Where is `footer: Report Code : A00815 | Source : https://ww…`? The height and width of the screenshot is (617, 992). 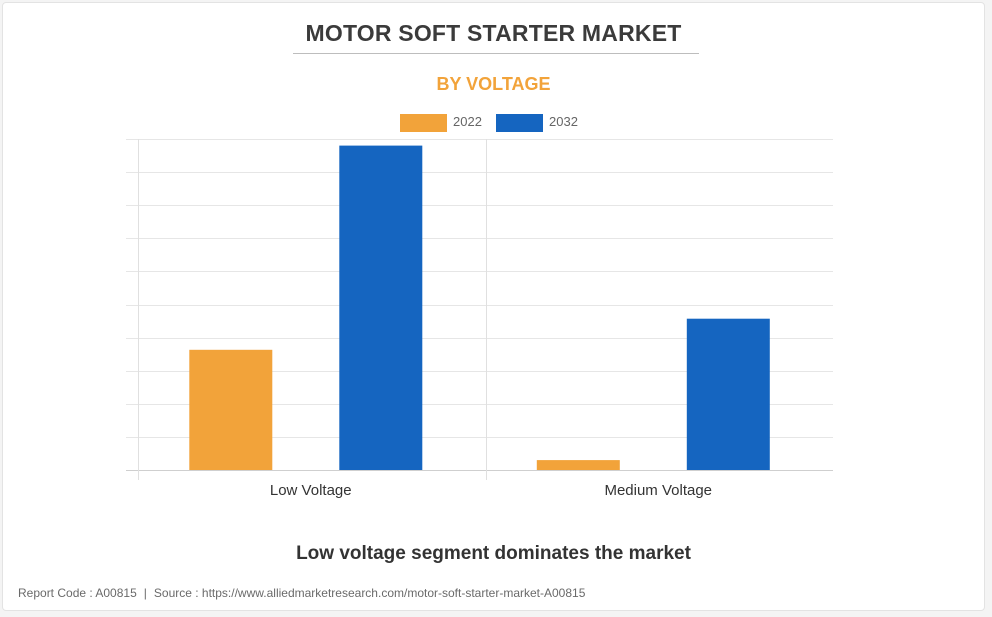
footer: Report Code : A00815 | Source : https://ww… is located at coordinates (301, 593).